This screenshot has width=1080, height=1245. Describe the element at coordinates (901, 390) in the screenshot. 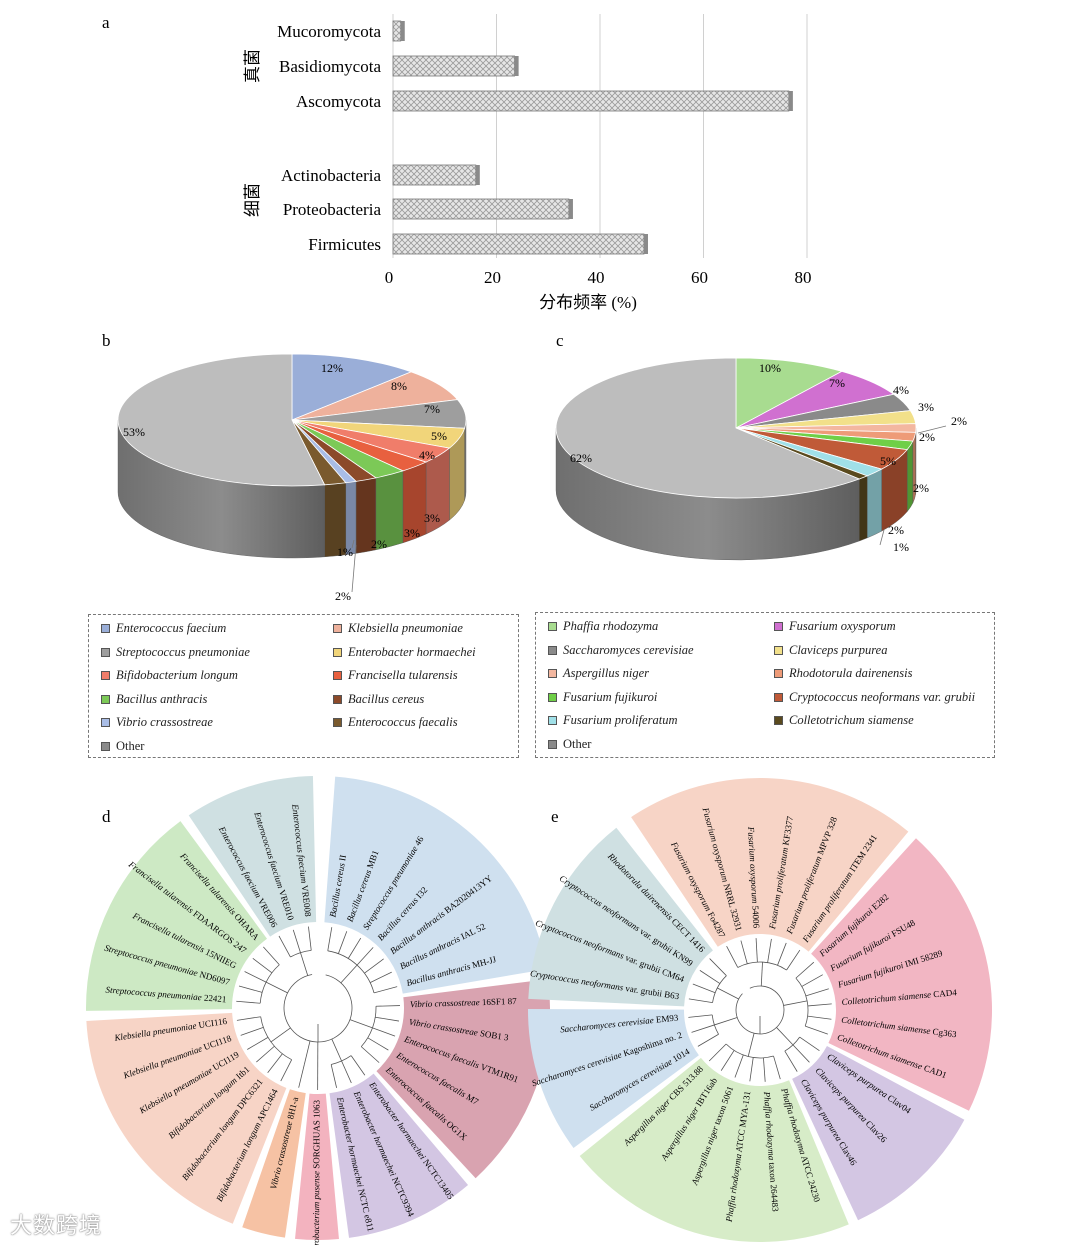

I see `pie-label-2: 4%` at that location.